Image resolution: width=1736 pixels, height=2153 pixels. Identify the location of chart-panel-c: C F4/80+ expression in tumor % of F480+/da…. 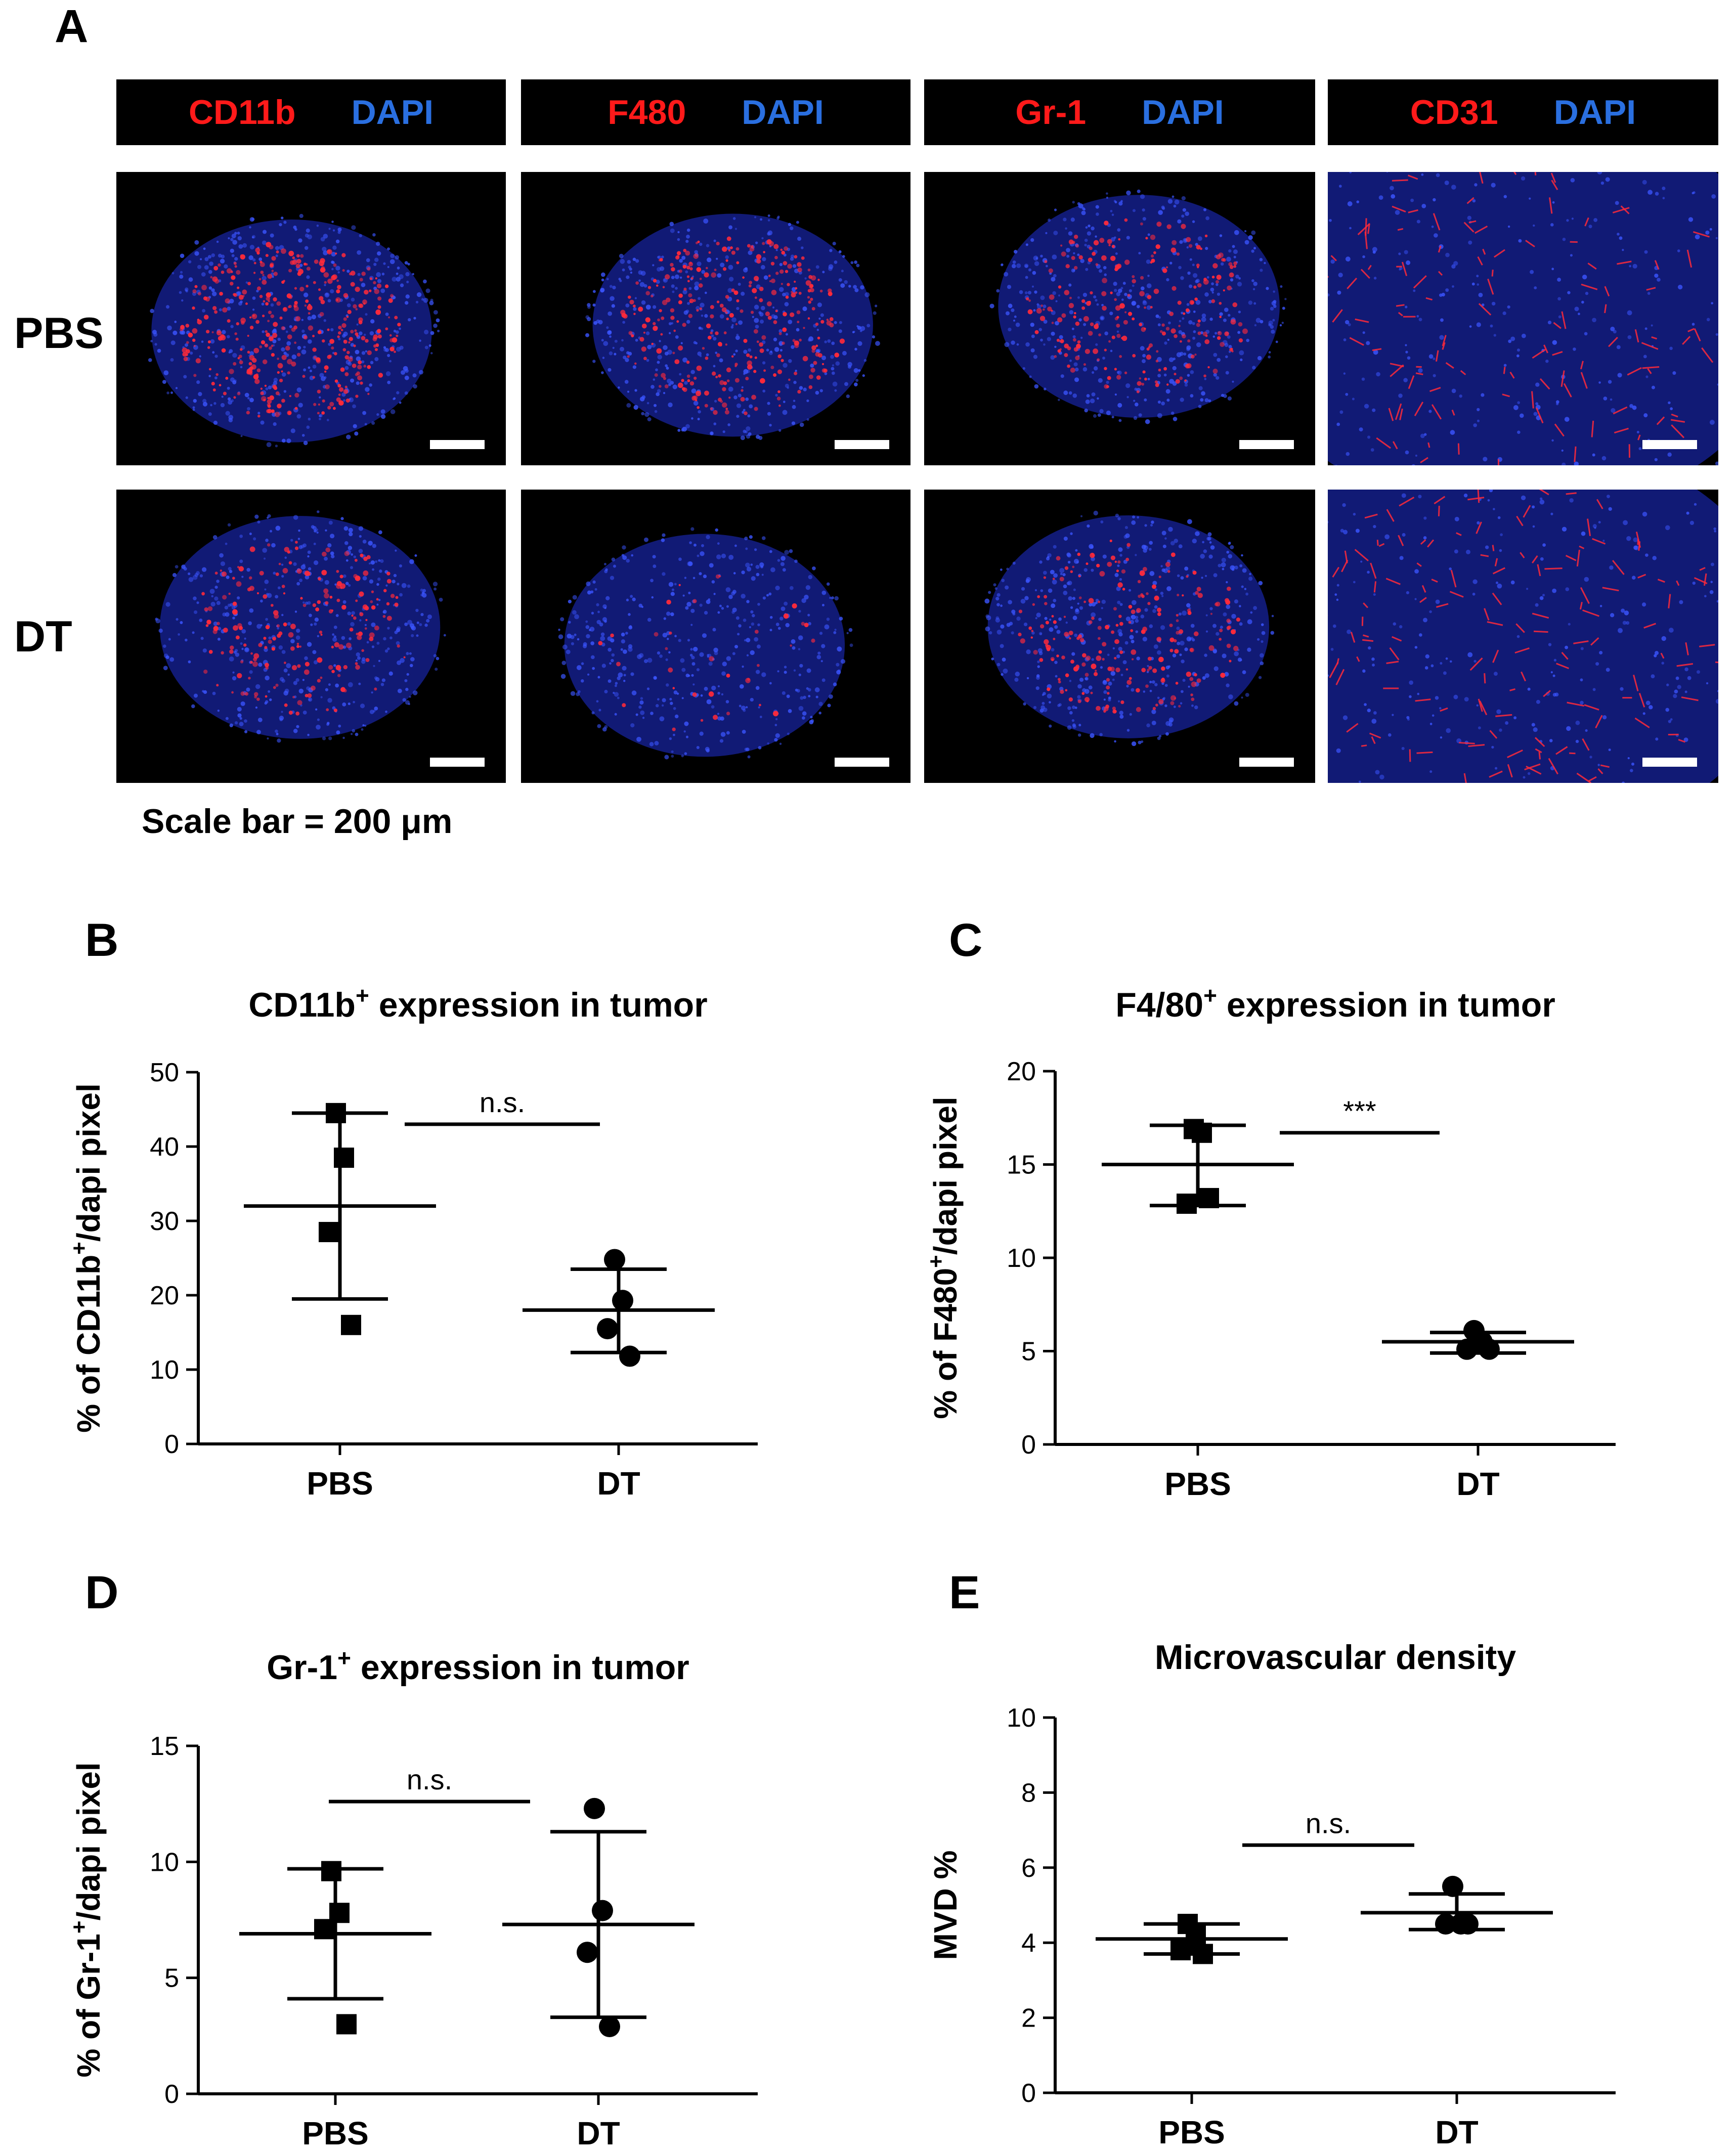
(1302, 1211).